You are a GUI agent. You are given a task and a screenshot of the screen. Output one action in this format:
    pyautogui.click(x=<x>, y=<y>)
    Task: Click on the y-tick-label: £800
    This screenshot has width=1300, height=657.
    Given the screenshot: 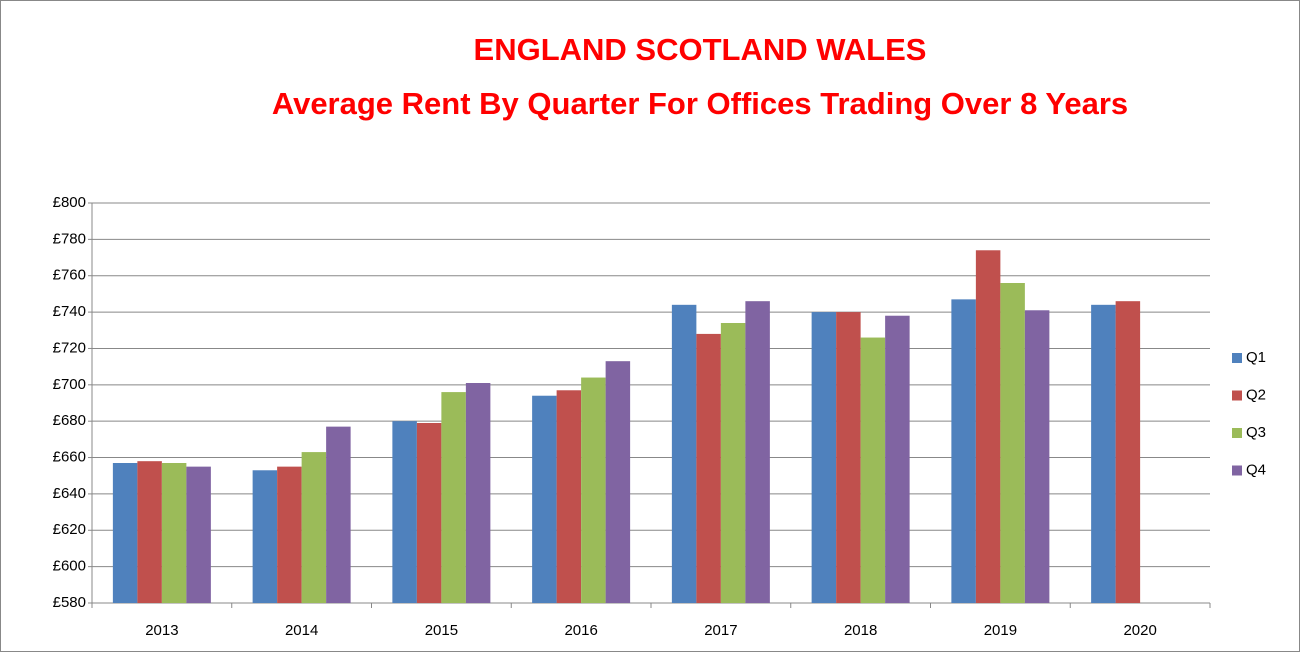 What is the action you would take?
    pyautogui.click(x=69, y=202)
    